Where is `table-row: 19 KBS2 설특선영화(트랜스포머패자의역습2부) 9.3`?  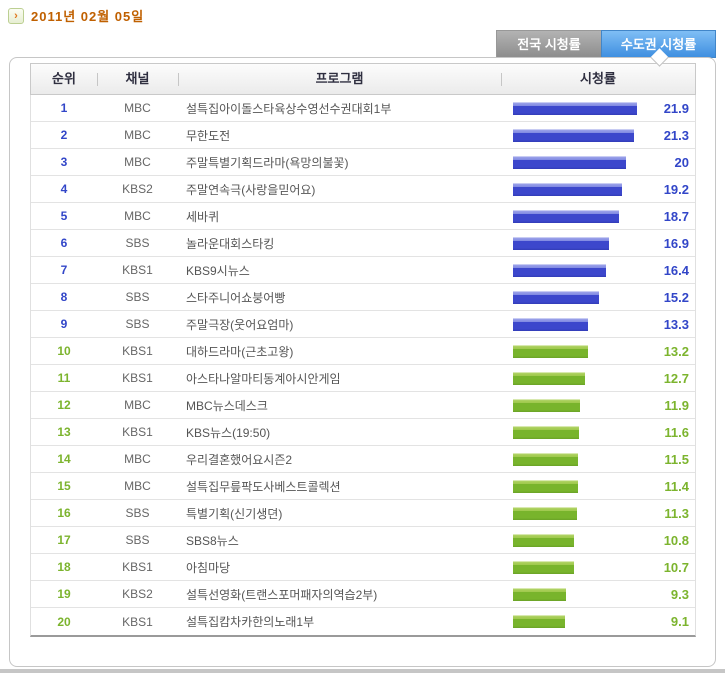
table-row: 19 KBS2 설특선영화(트랜스포머패자의역습2부) 9.3 is located at coordinates (363, 594).